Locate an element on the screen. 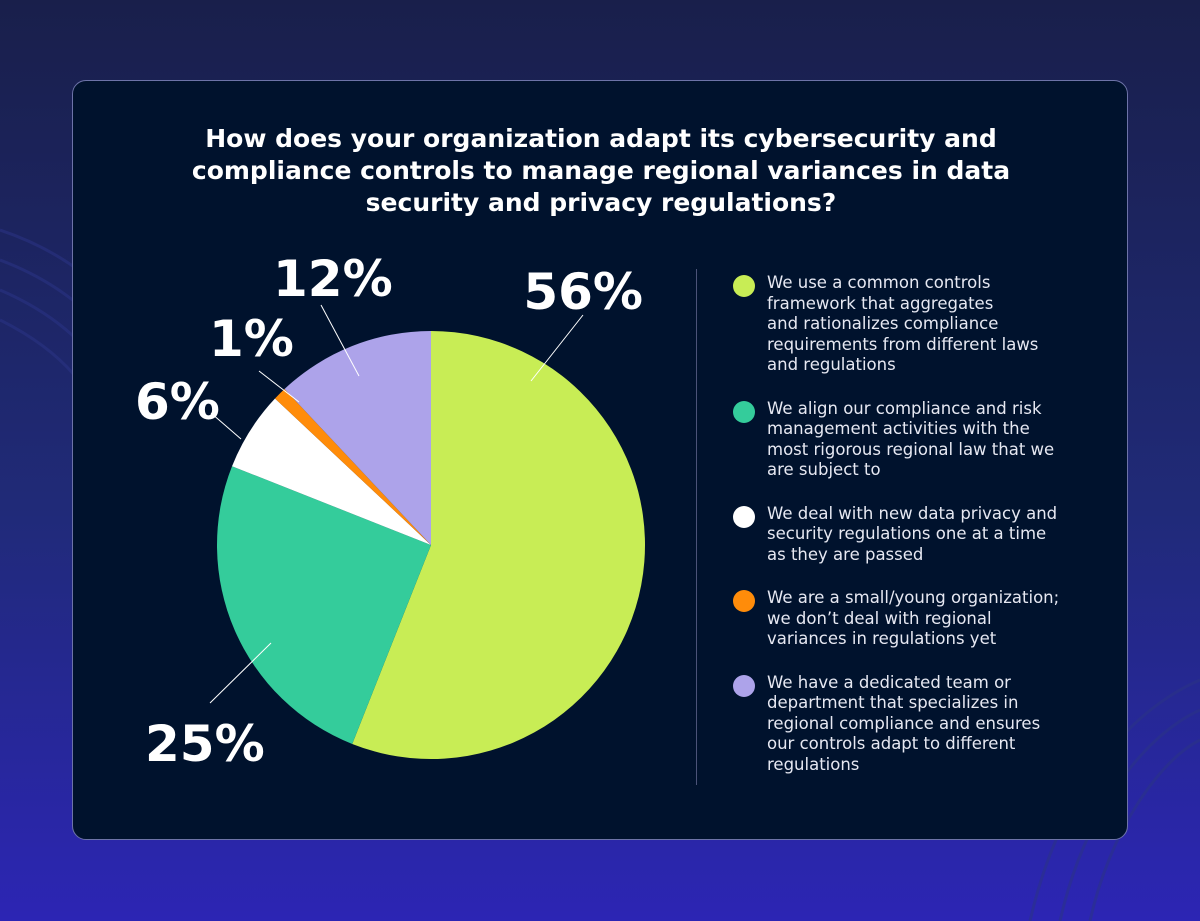 This screenshot has width=1200, height=921. legend-label-line: We use a common controls is located at coordinates (879, 282).